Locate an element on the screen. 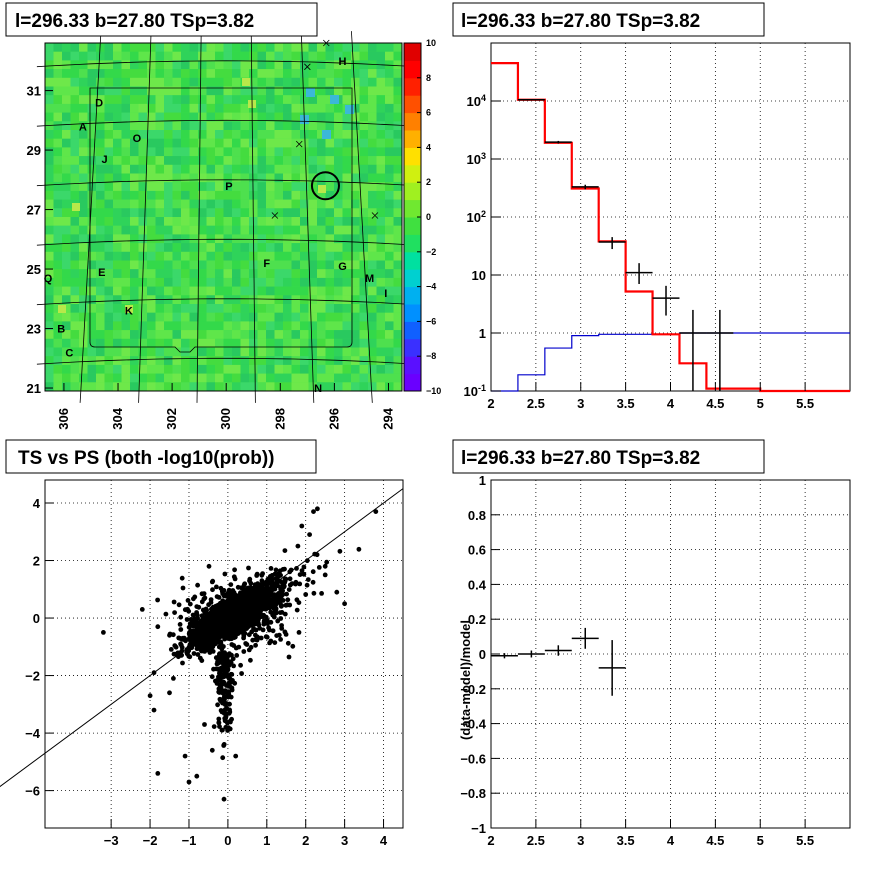 The image size is (896, 872). residual-y-tick-label: 0.8 is located at coordinates (477, 515).